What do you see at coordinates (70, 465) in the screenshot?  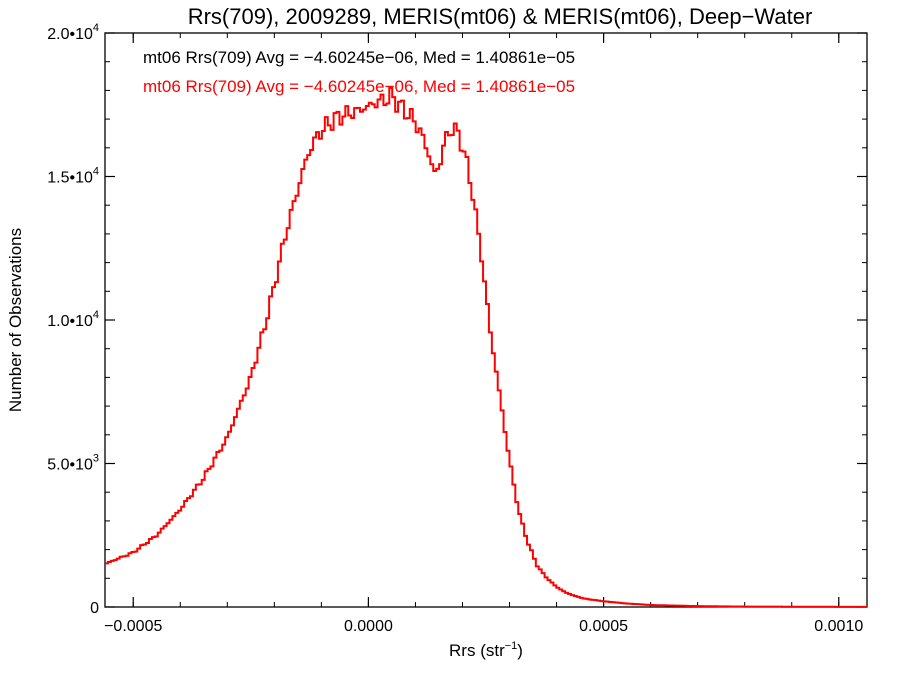 I see `y-tick-label-base: 5.0•10` at bounding box center [70, 465].